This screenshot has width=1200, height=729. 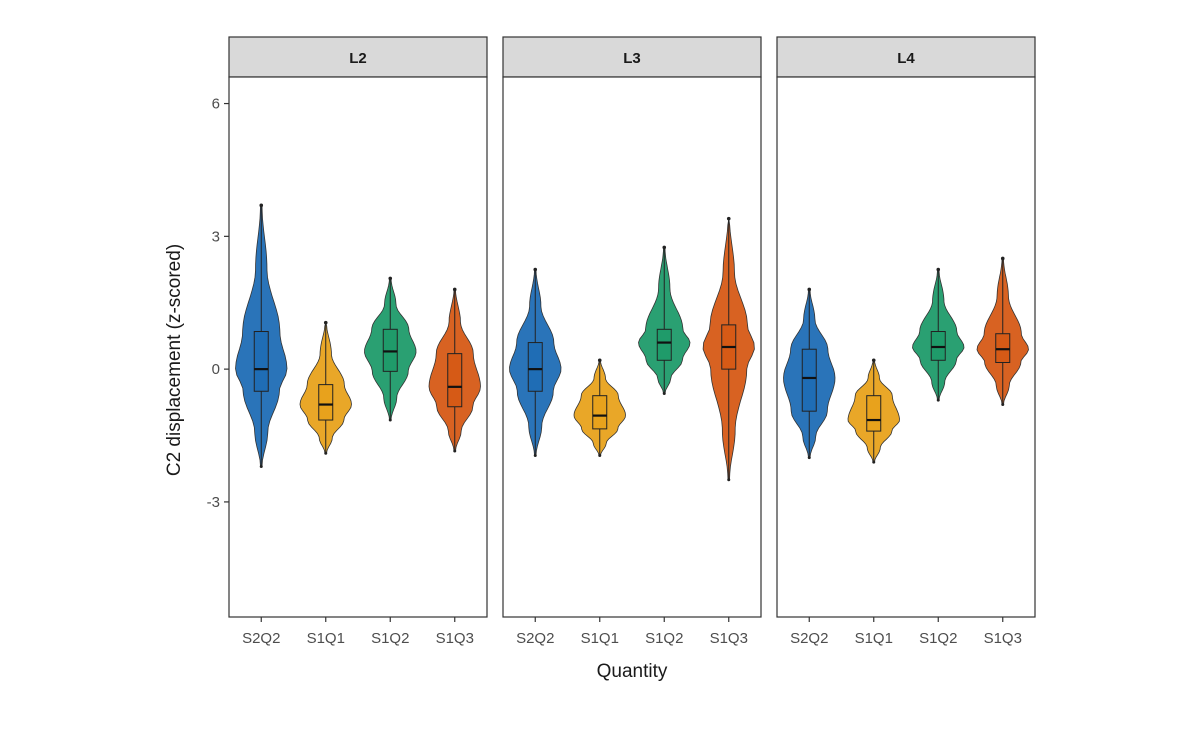 I want to click on strip-label: L4, so click(x=906, y=58).